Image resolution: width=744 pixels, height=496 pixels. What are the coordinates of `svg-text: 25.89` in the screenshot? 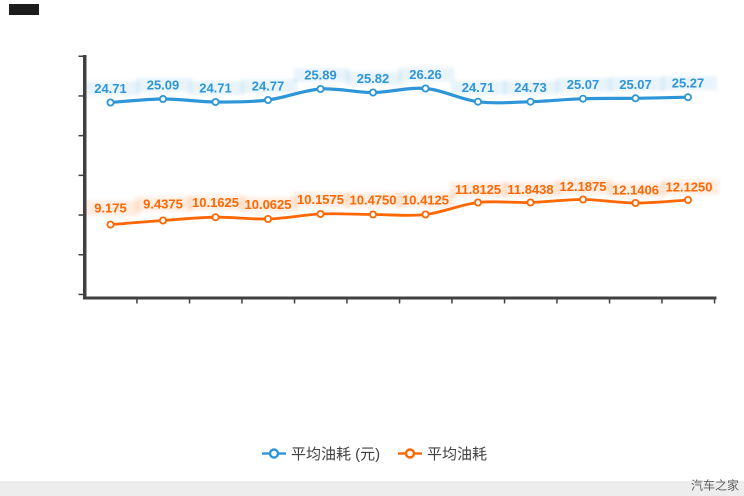 It's located at (320, 75).